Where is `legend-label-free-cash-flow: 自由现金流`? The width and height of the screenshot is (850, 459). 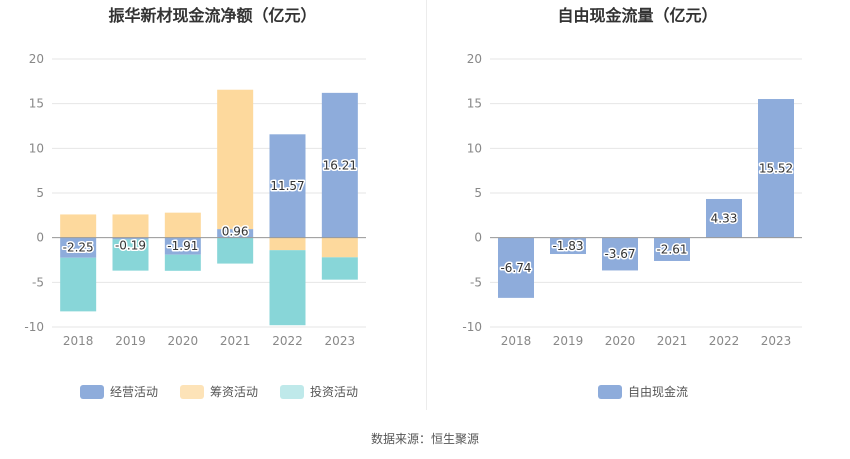 legend-label-free-cash-flow: 自由现金流 is located at coordinates (658, 392).